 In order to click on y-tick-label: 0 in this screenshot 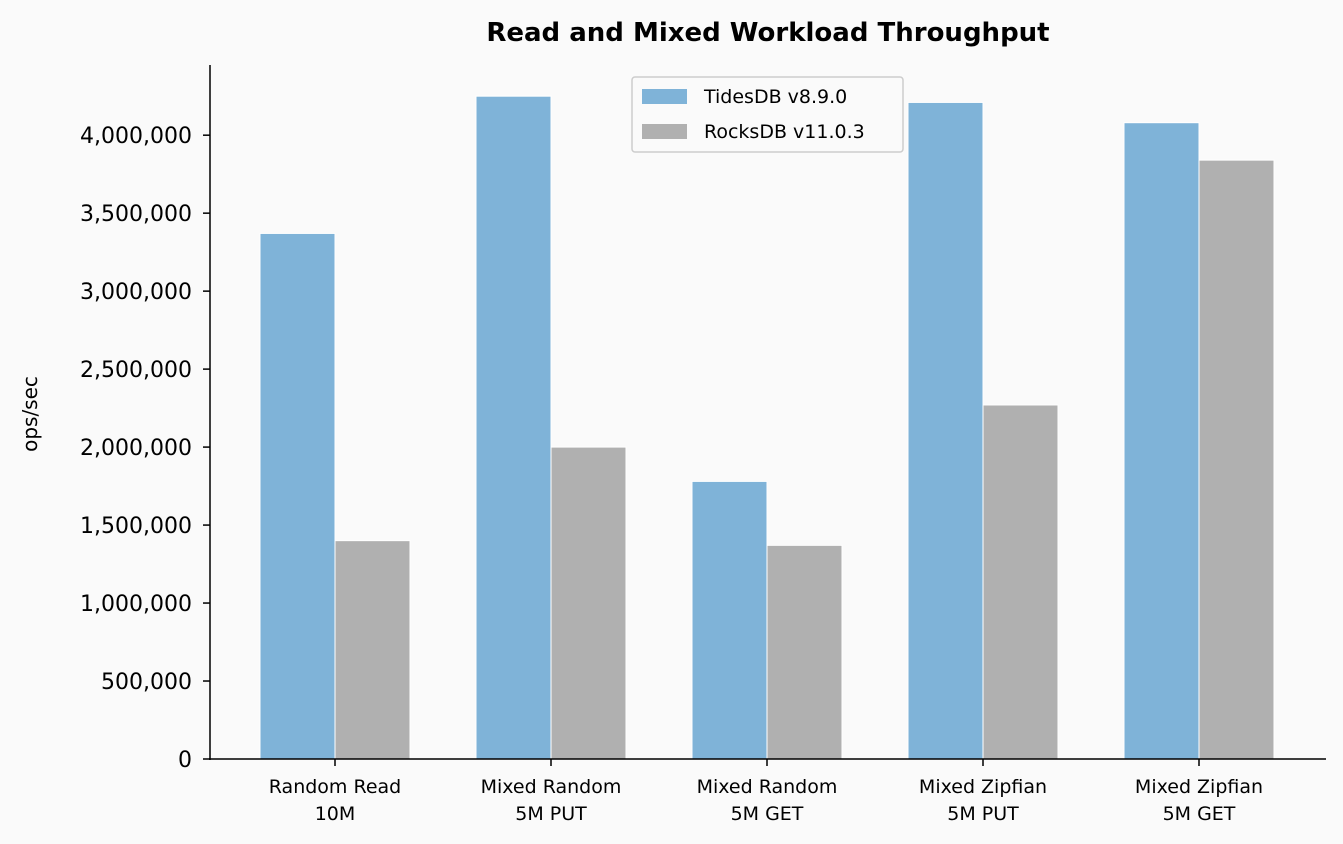, I will do `click(185, 760)`.